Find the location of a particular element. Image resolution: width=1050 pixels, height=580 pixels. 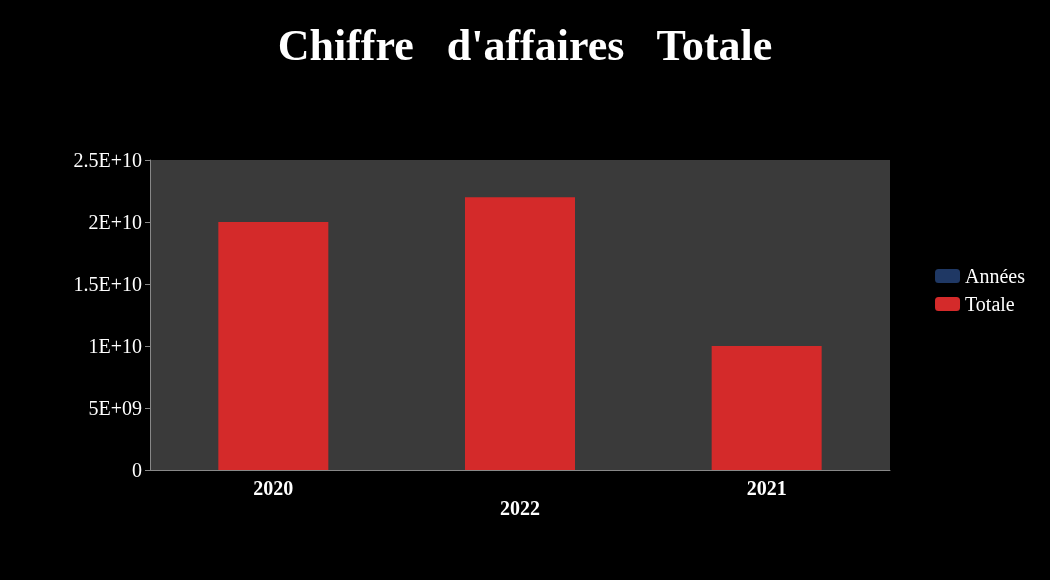

y-tick-label: 1.5E+10 is located at coordinates (107, 284).